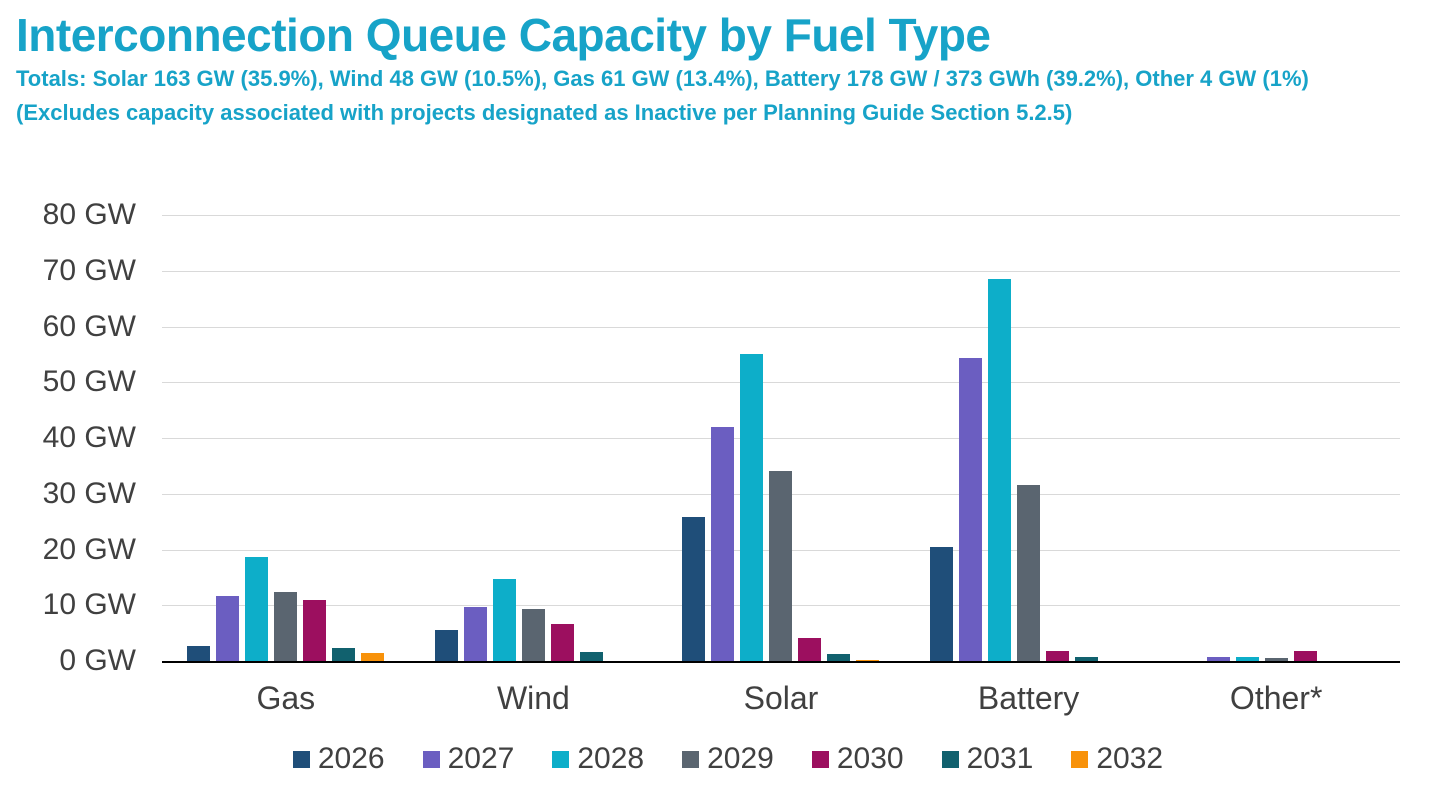  What do you see at coordinates (740, 758) in the screenshot?
I see `legend-label: 2029` at bounding box center [740, 758].